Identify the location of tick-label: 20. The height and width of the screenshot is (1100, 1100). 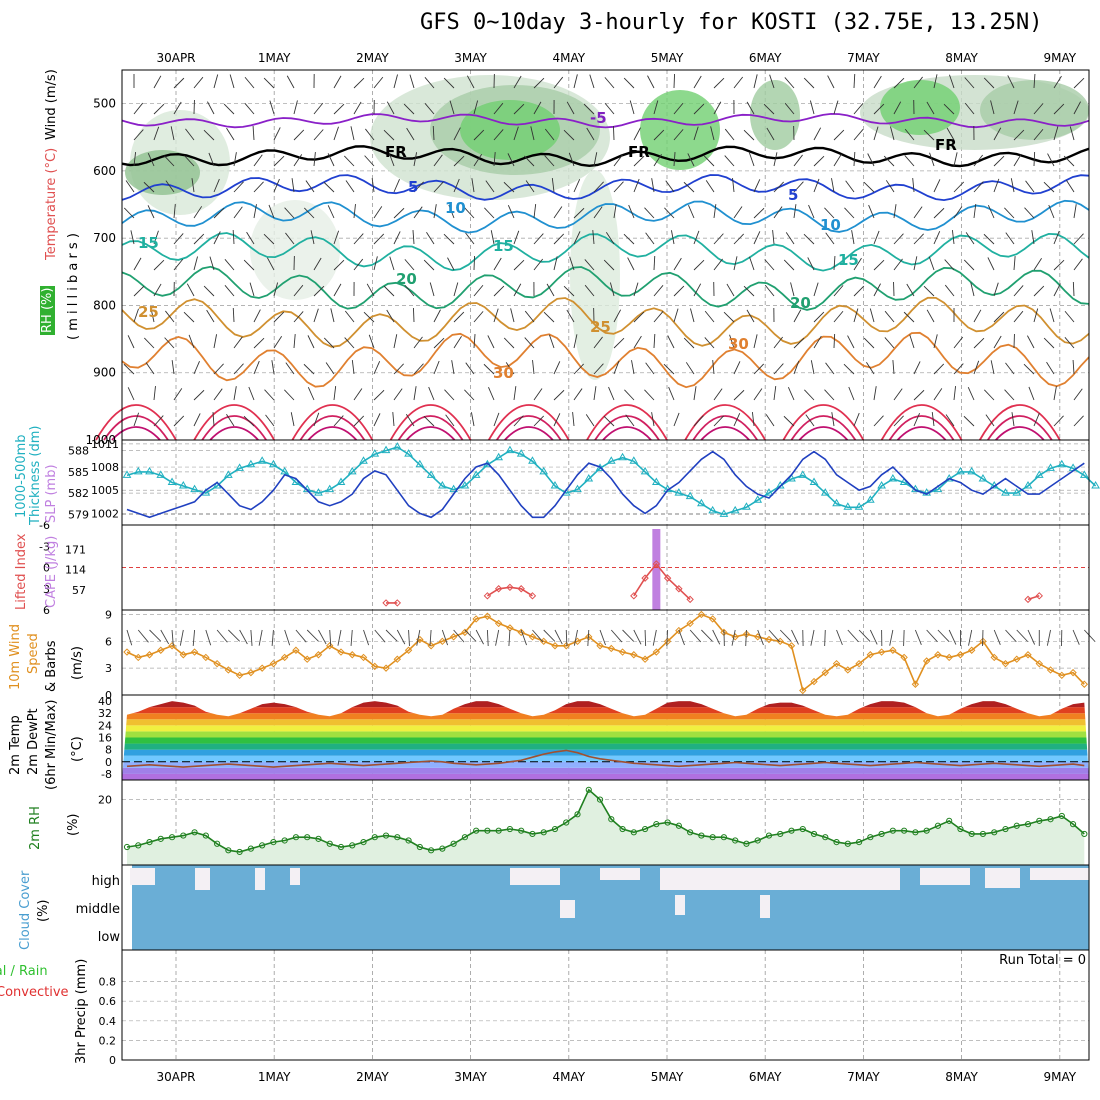
(105, 800).